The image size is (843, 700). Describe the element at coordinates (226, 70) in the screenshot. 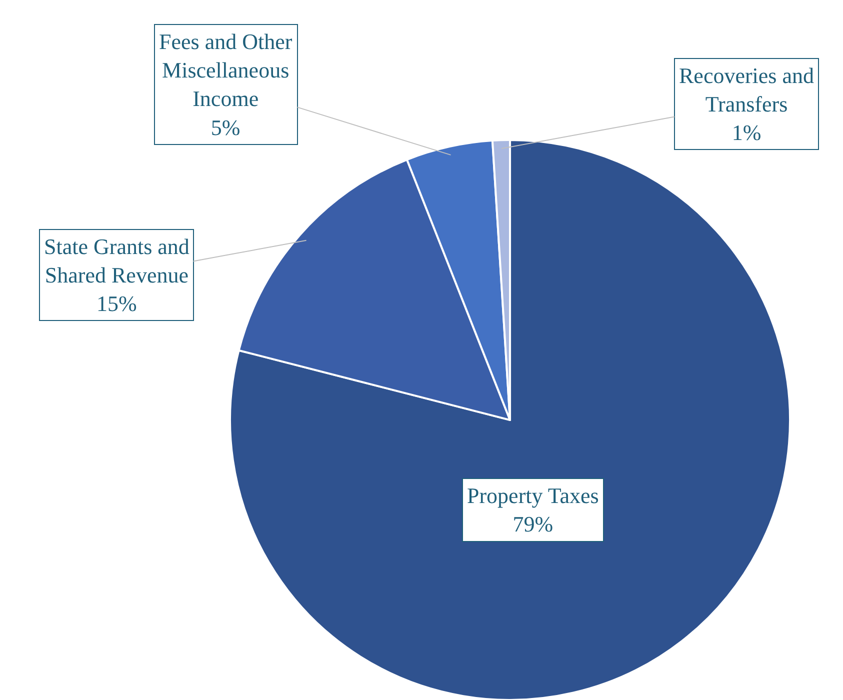

I see `slice-label: Fees and Other Miscellaneous Income` at that location.